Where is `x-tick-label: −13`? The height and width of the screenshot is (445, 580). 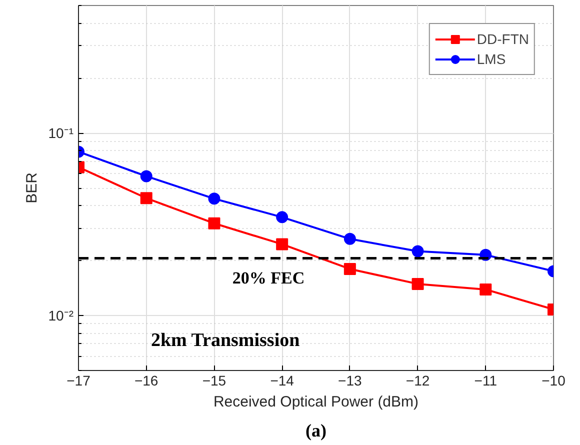
x-tick-label: −13 is located at coordinates (350, 380).